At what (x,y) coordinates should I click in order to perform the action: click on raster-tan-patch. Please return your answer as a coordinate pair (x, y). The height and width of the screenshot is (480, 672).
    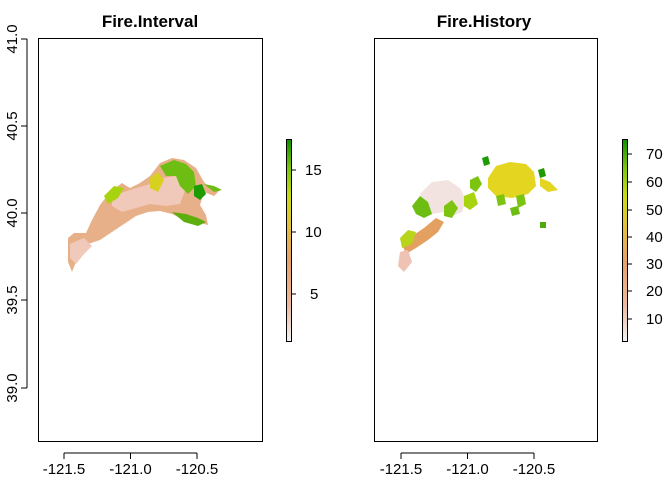
    Looking at the image, I should click on (423, 236).